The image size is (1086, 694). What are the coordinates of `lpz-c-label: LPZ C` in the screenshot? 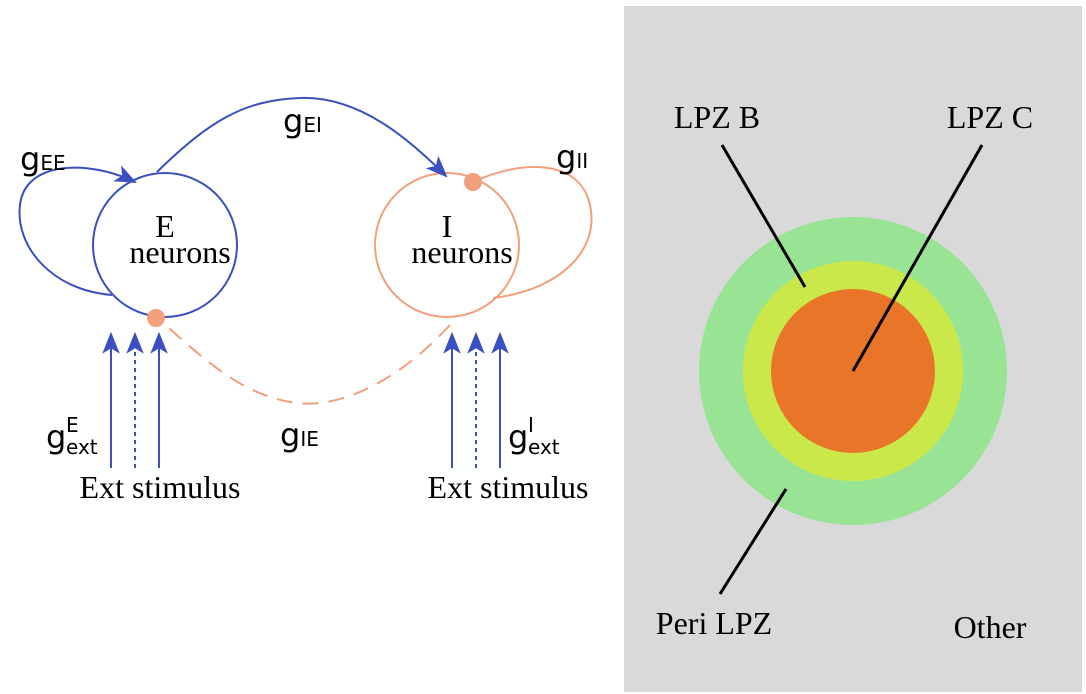 It's located at (990, 117).